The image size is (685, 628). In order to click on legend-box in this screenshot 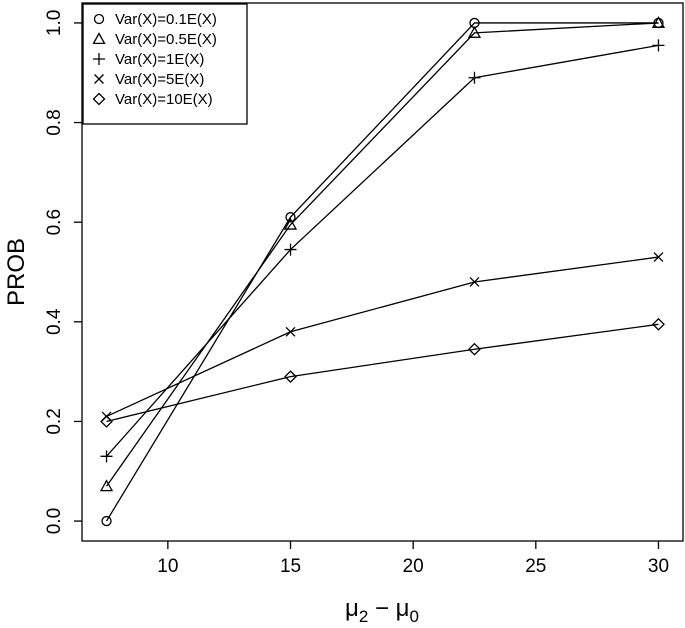, I will do `click(165, 64)`.